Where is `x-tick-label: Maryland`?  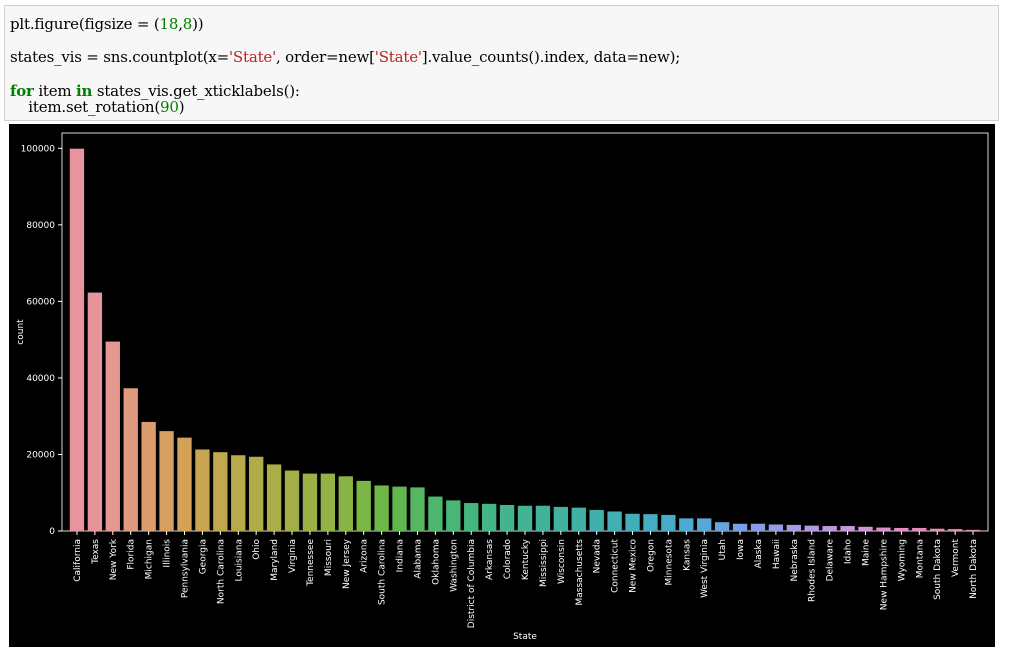 x-tick-label: Maryland is located at coordinates (275, 560).